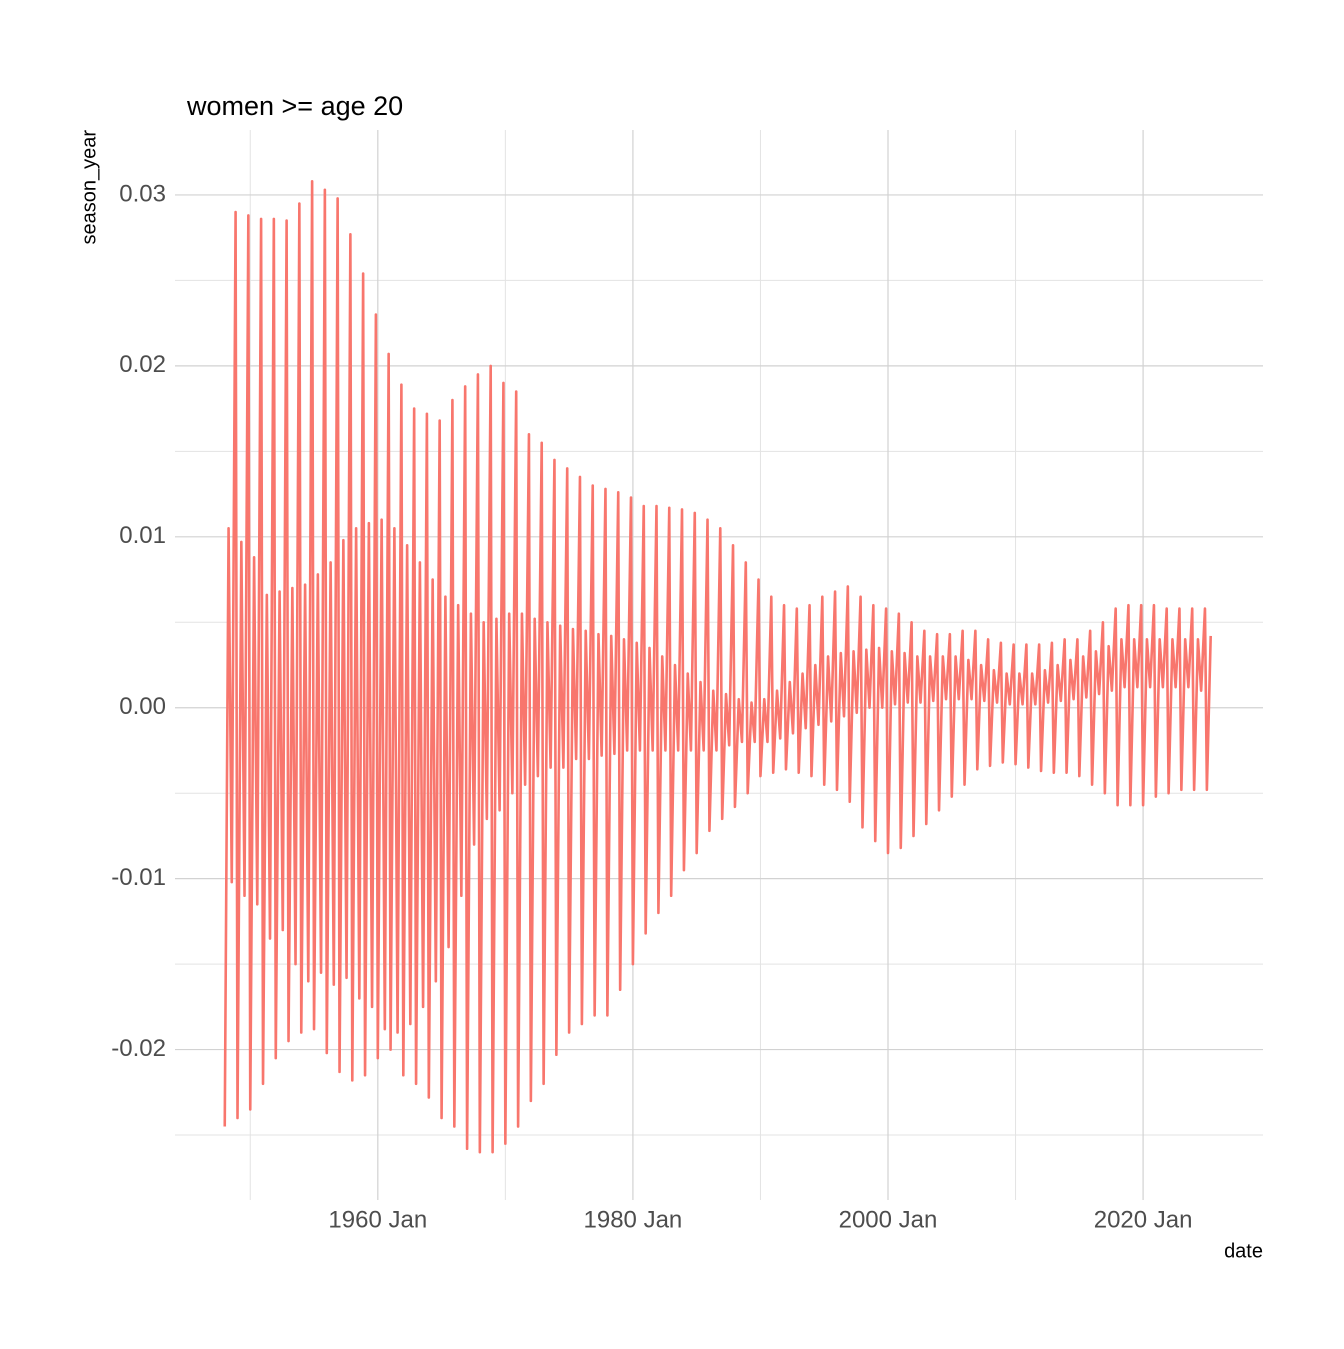  I want to click on y-tick-label: 0.00, so click(142, 706).